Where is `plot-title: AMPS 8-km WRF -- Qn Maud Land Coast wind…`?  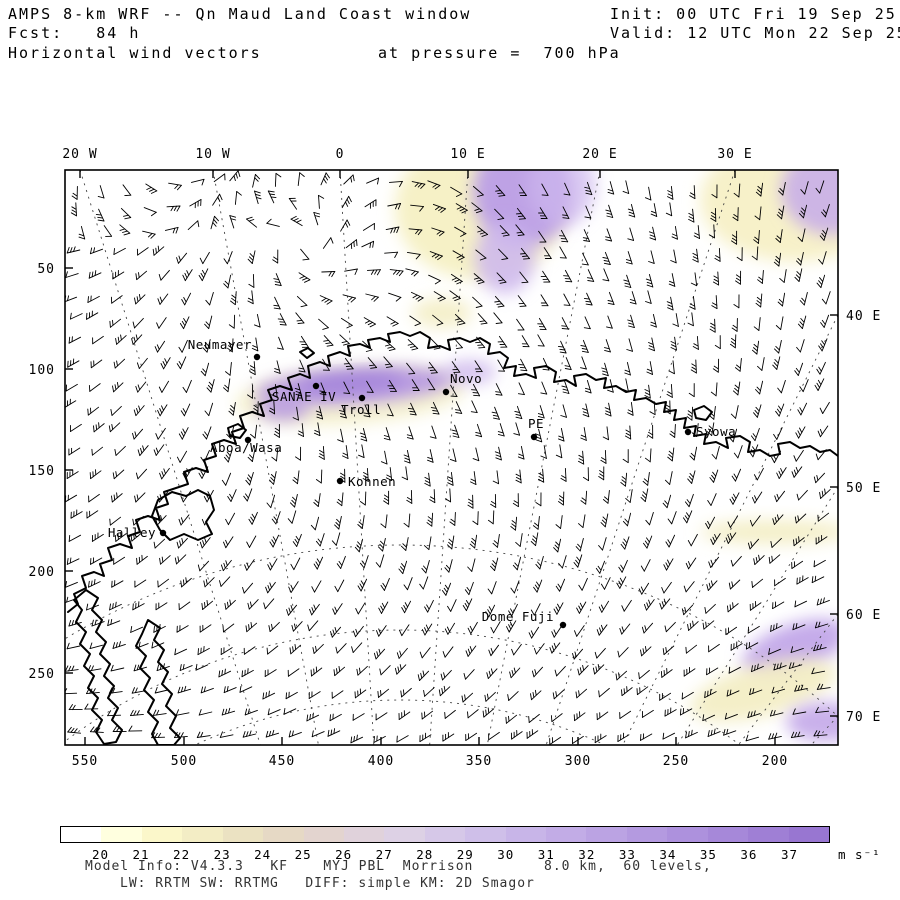 plot-title: AMPS 8-km WRF -- Qn Maud Land Coast wind… is located at coordinates (240, 14).